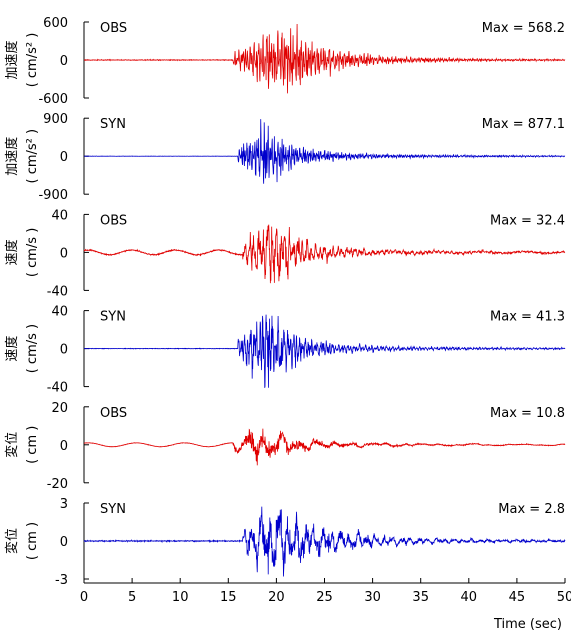  I want to click on y-tick-label: -3, so click(61, 580).